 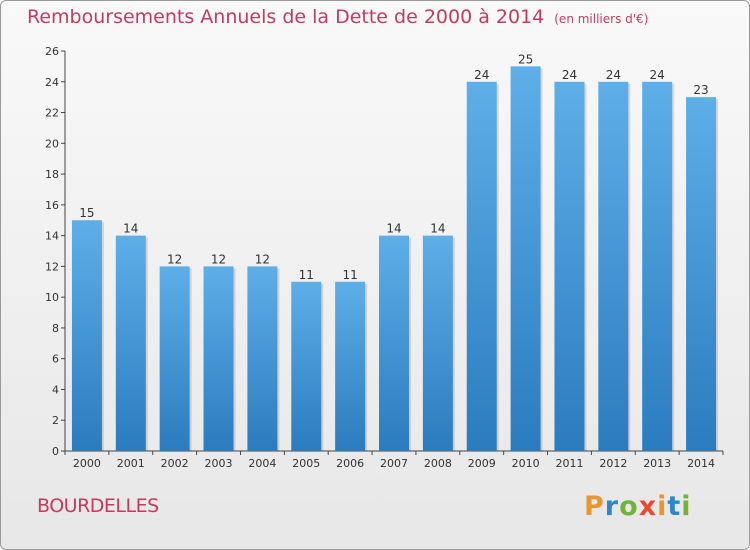 I want to click on bar-2008, so click(x=437, y=343).